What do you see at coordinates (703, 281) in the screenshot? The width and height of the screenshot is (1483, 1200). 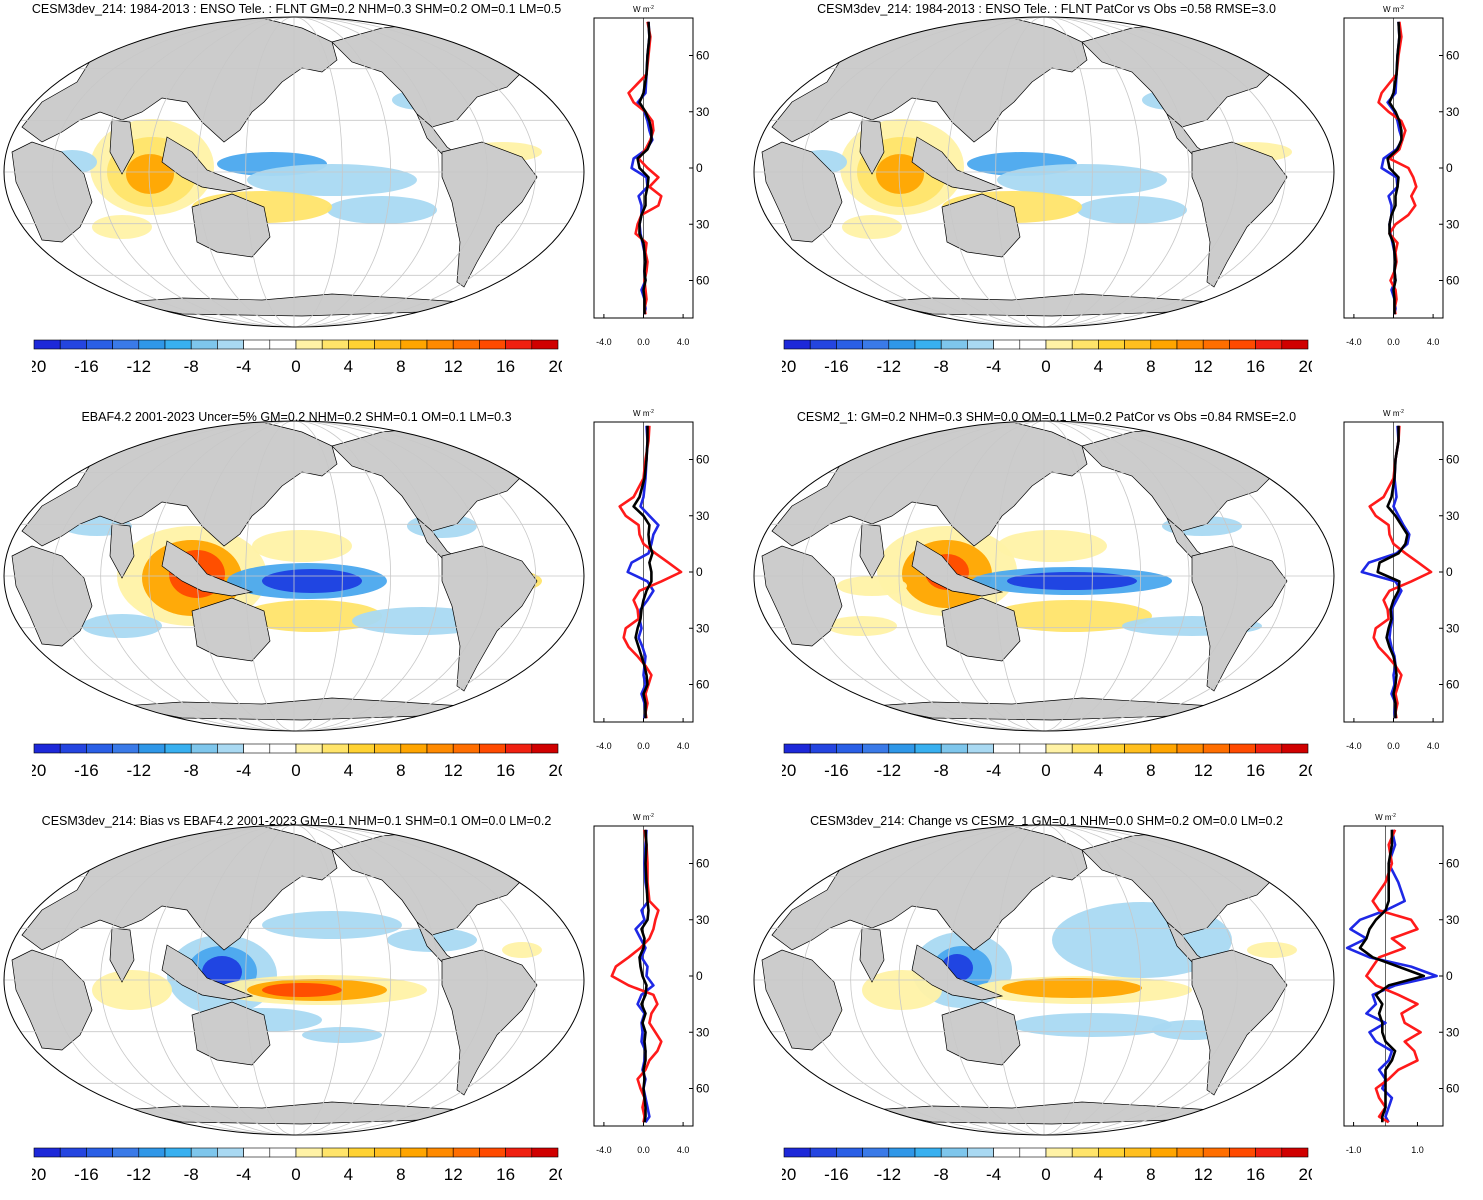 I see `y-tick-label: 60S` at bounding box center [703, 281].